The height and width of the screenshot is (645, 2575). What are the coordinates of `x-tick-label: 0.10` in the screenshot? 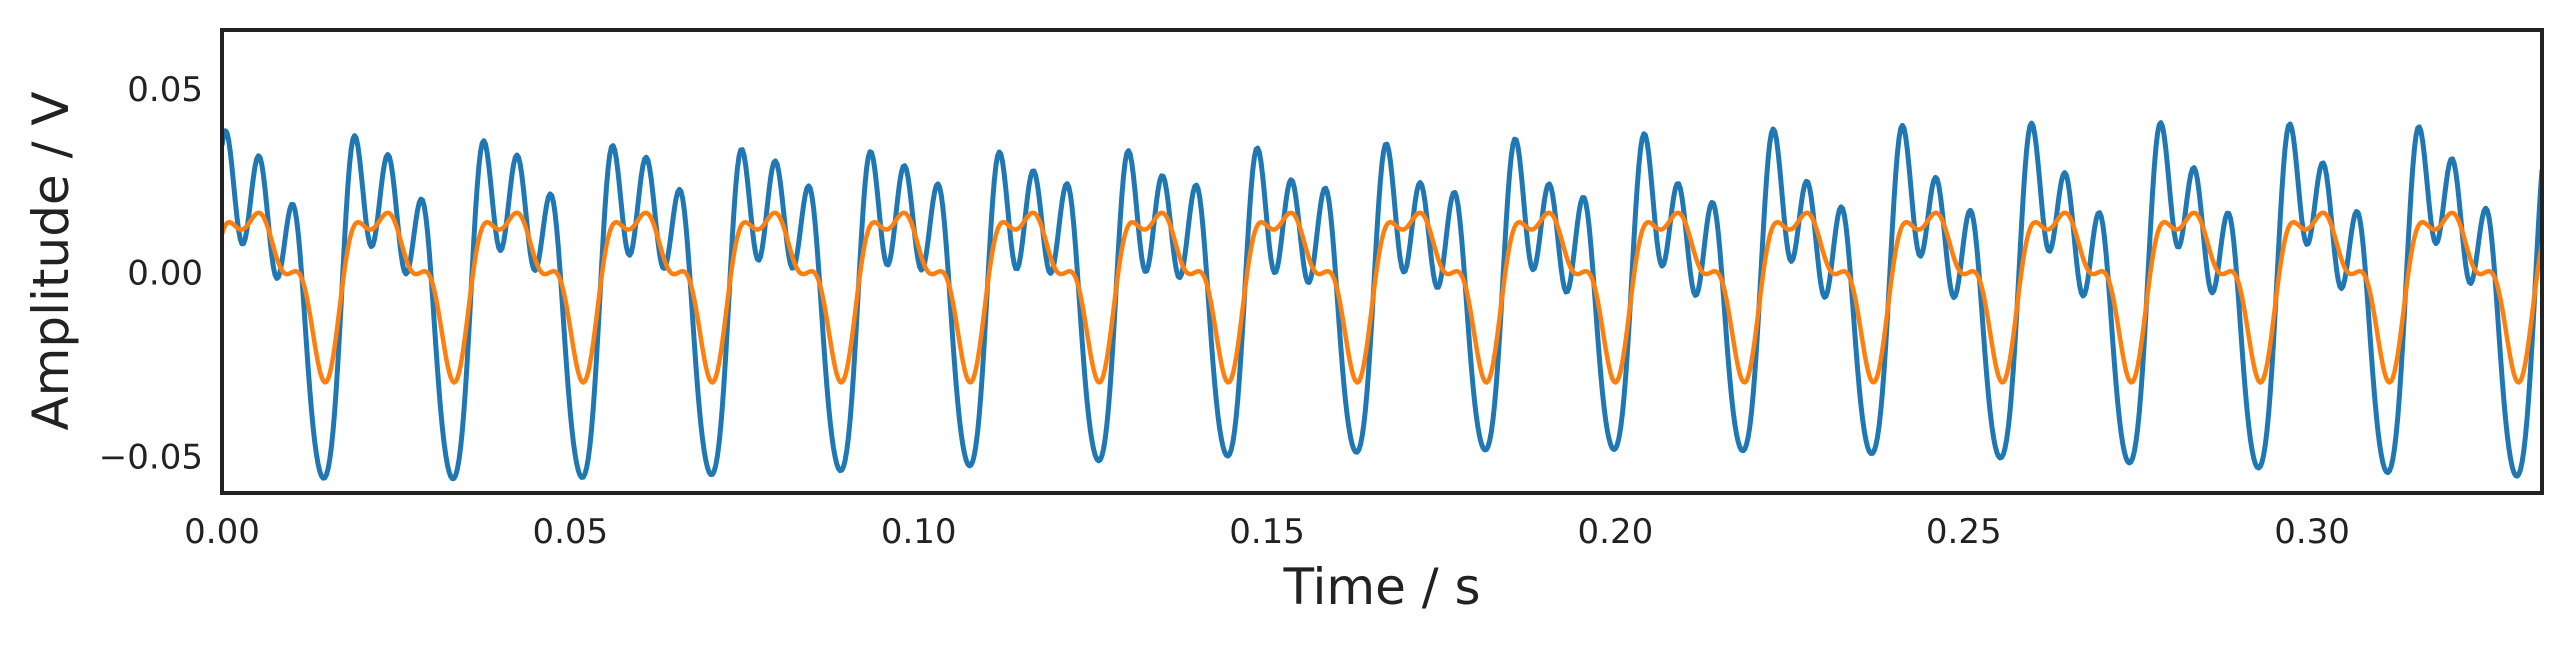 It's located at (919, 532).